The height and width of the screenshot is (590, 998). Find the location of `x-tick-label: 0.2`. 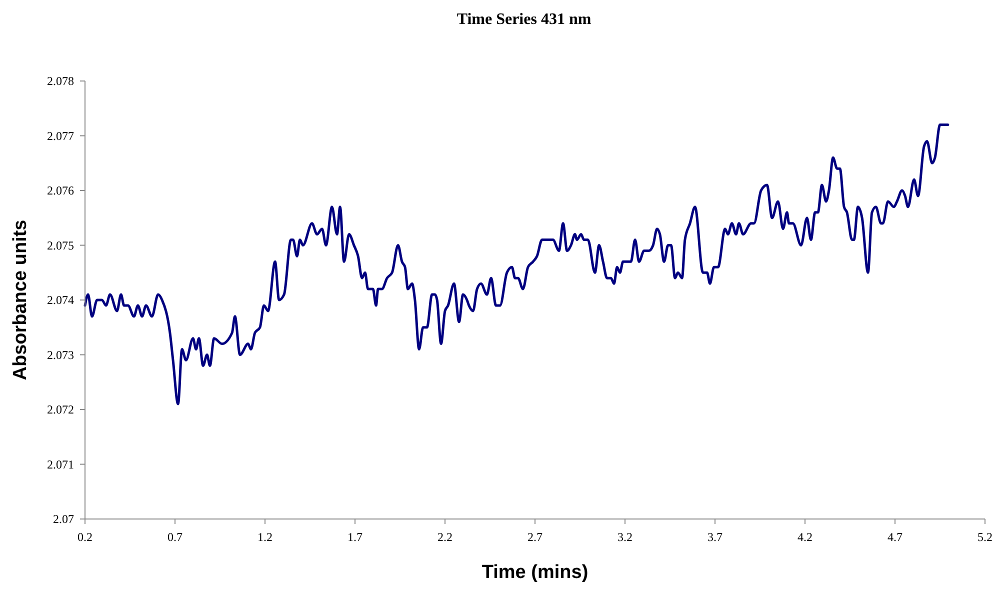

x-tick-label: 0.2 is located at coordinates (85, 537).